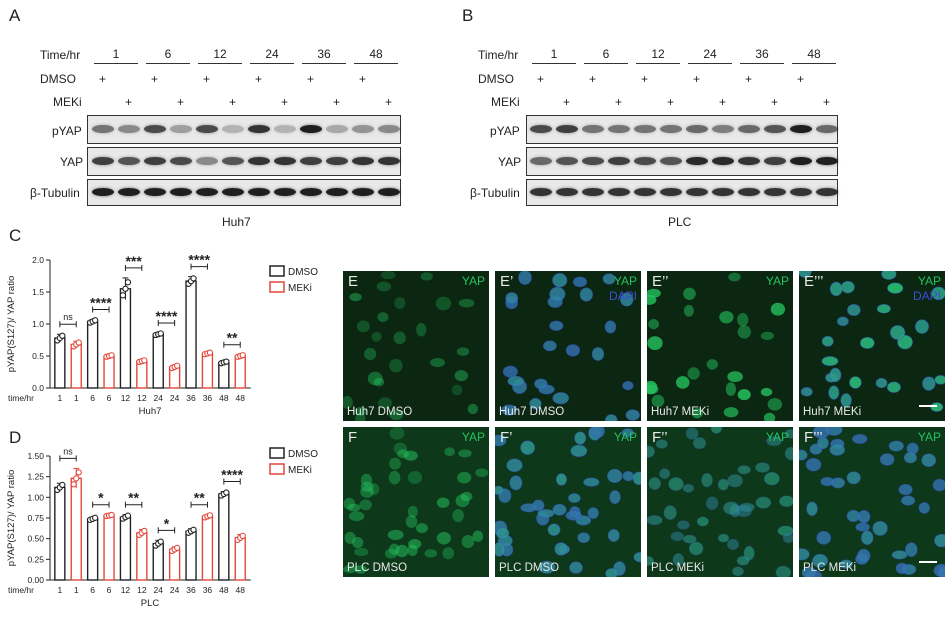 Image resolution: width=950 pixels, height=620 pixels. I want to click on micrograph-image, so click(720, 502).